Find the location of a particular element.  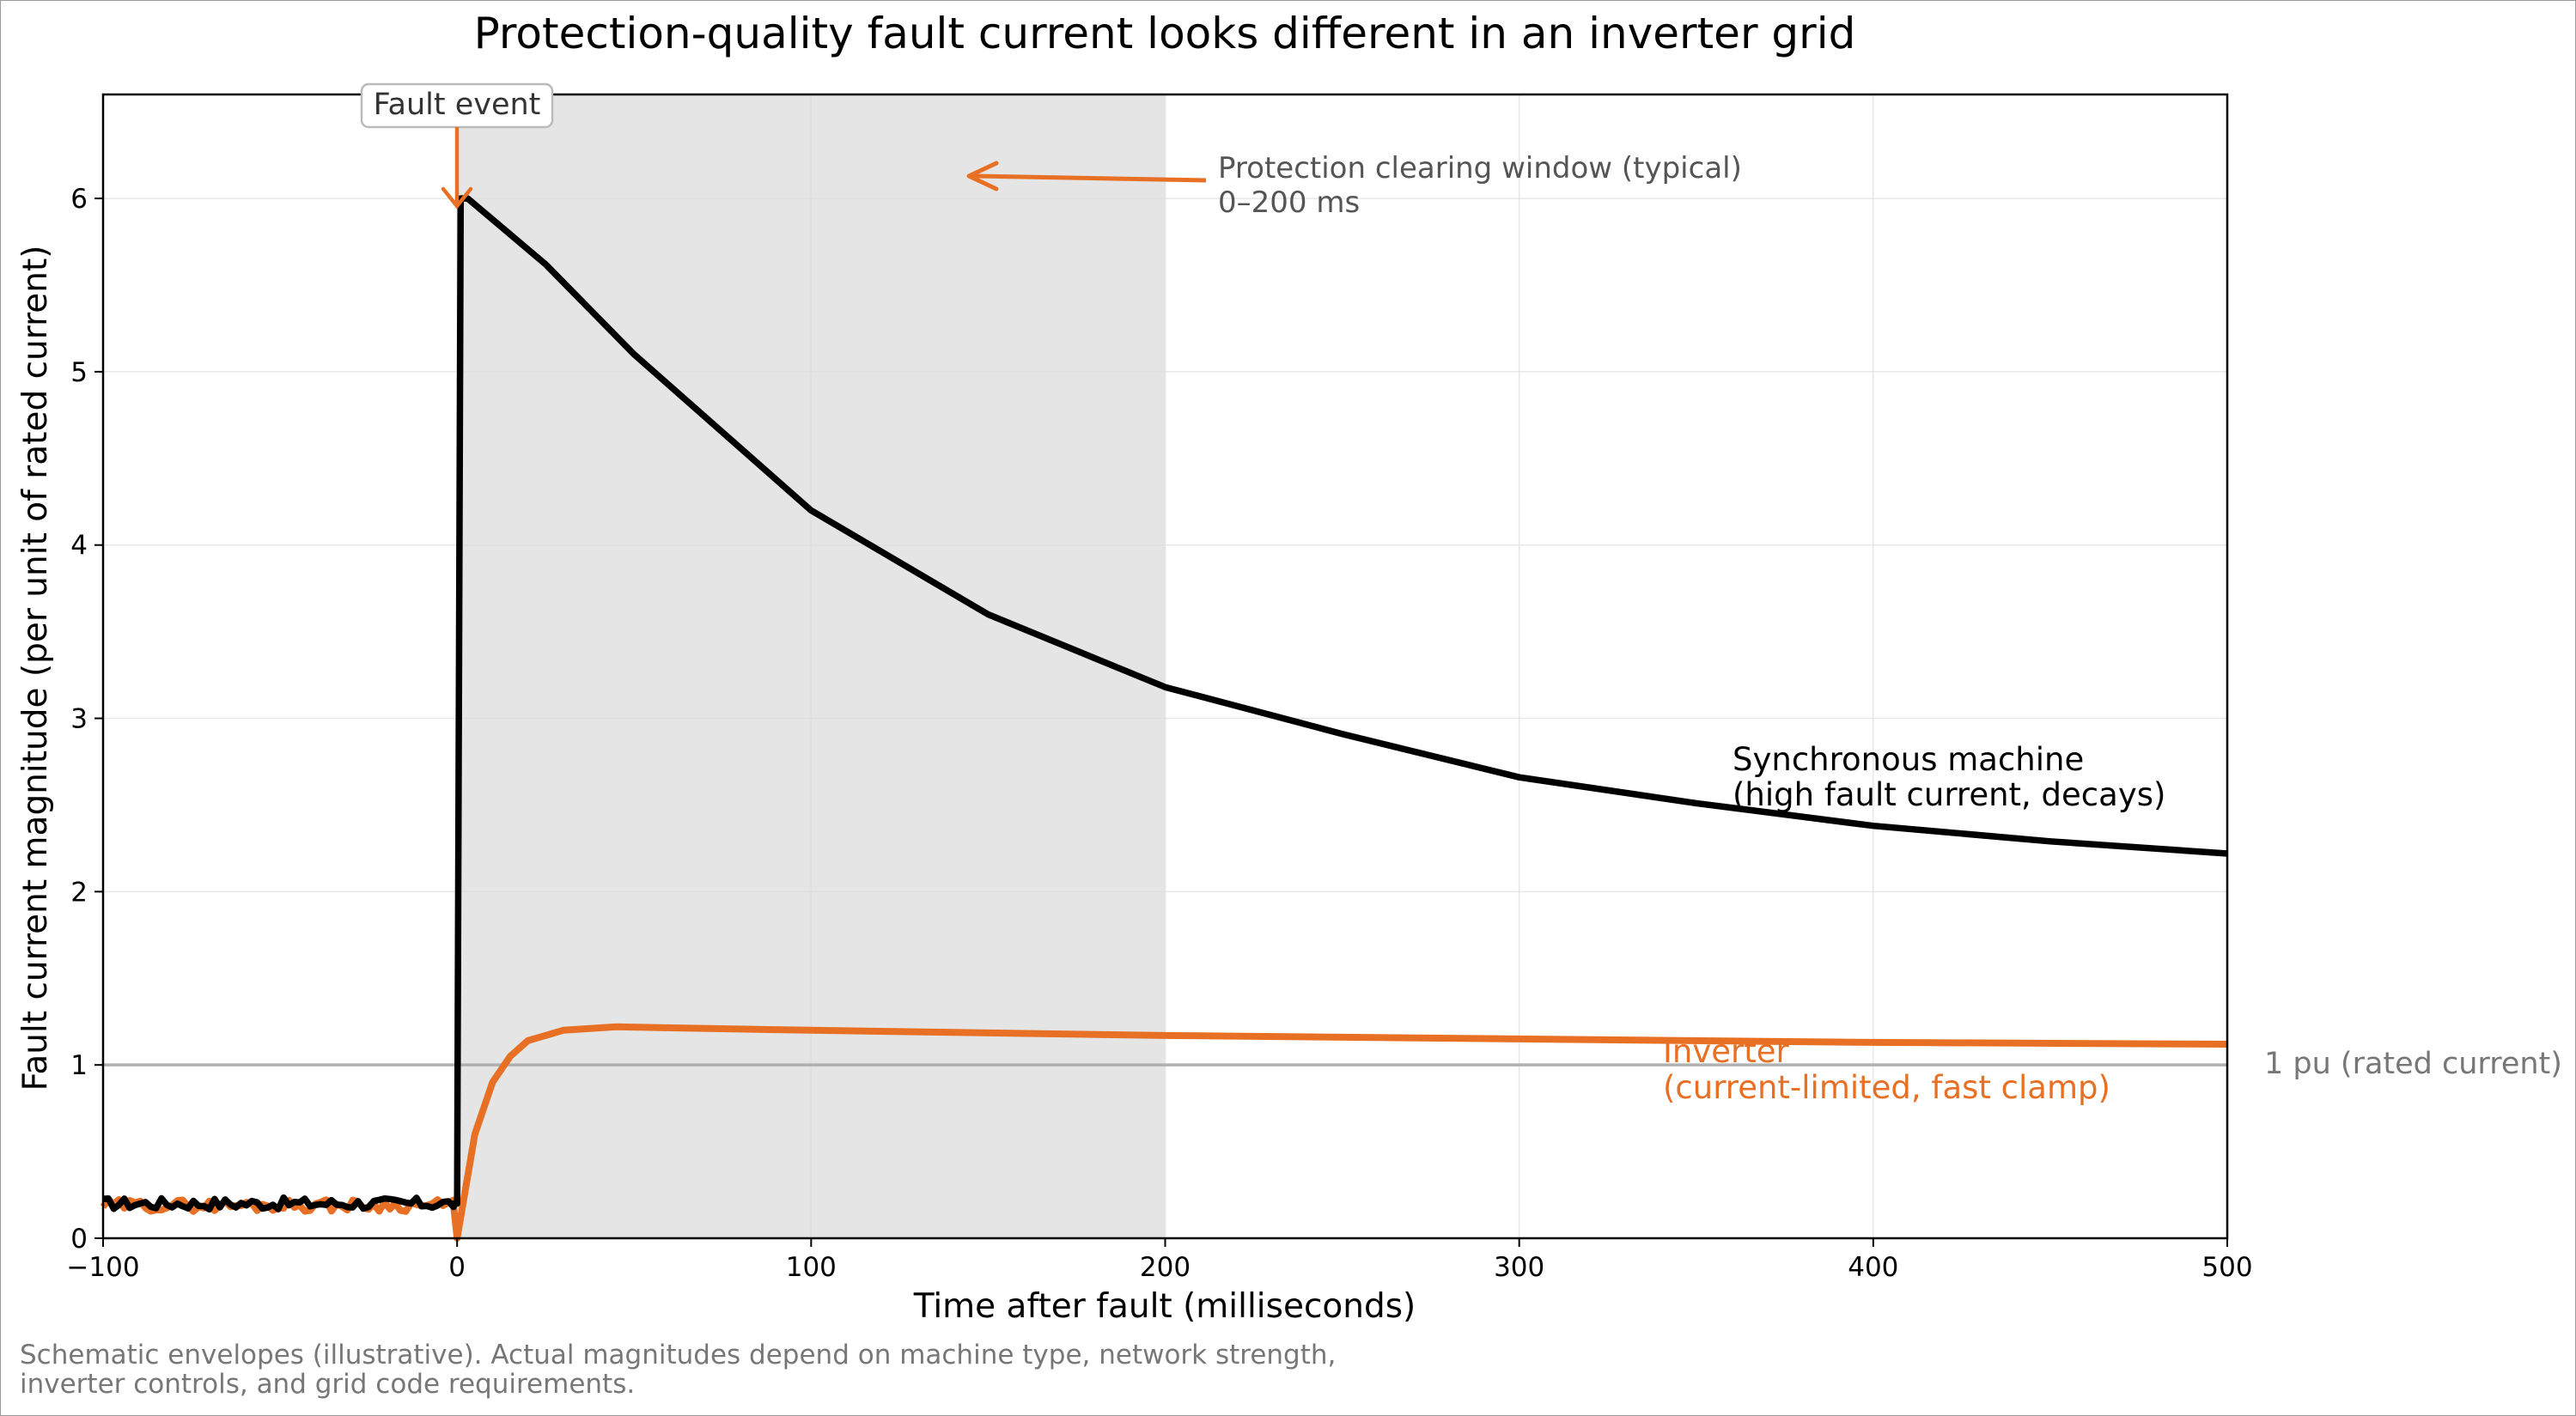

y-tick-label: 0 is located at coordinates (79, 1239).